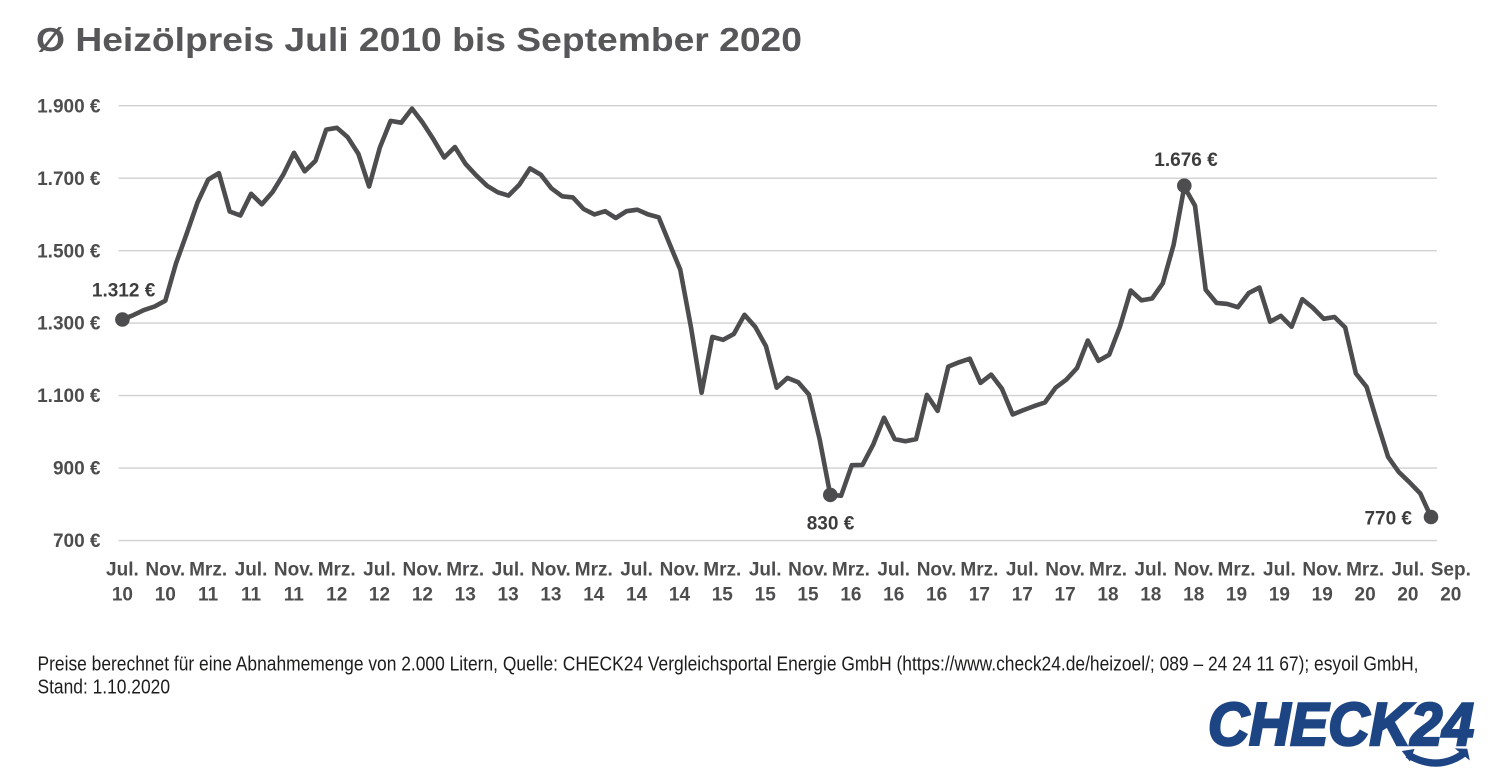  What do you see at coordinates (104, 688) in the screenshot?
I see `svg-text: Stand: 1.10.2020` at bounding box center [104, 688].